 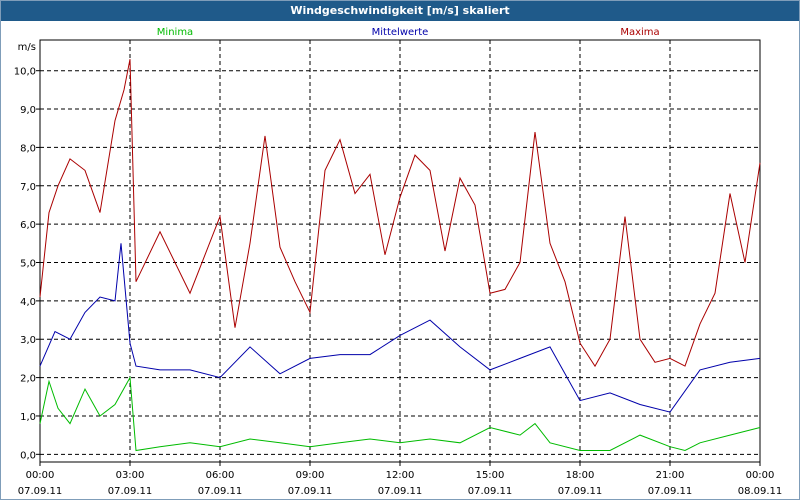 What do you see at coordinates (28, 187) in the screenshot?
I see `y-tick-label: 7,0` at bounding box center [28, 187].